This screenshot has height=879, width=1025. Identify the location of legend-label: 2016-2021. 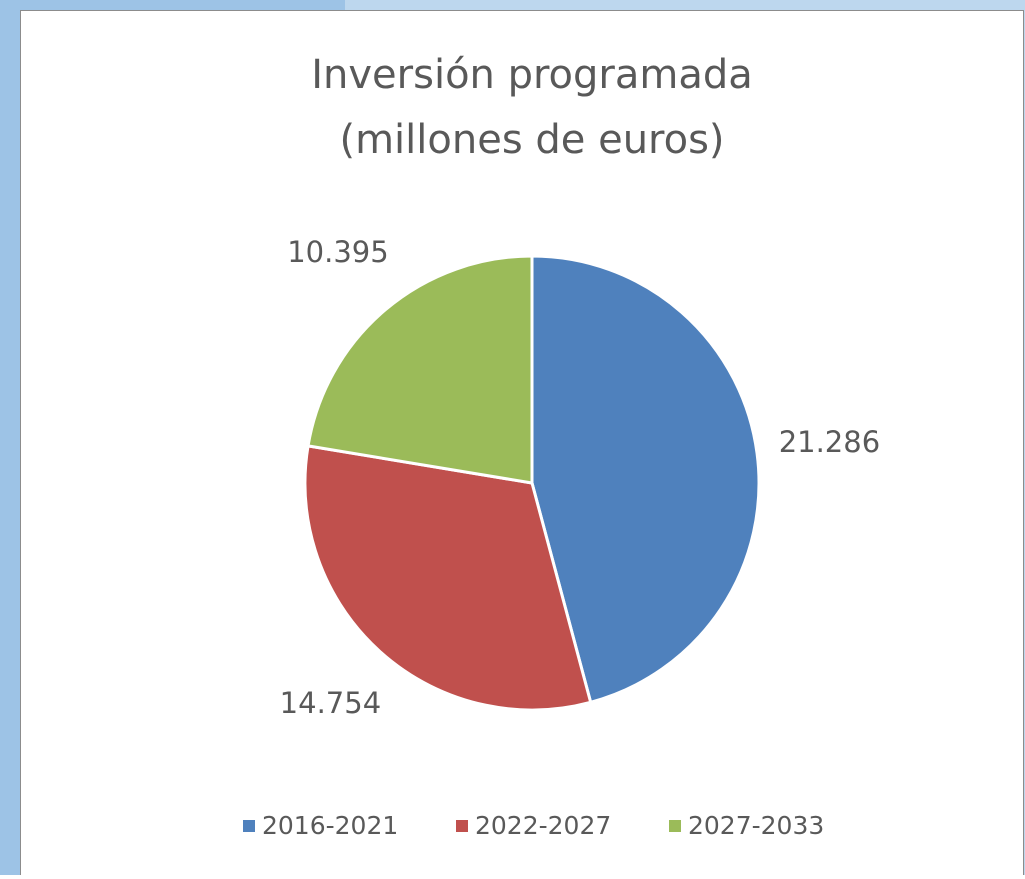
(330, 825).